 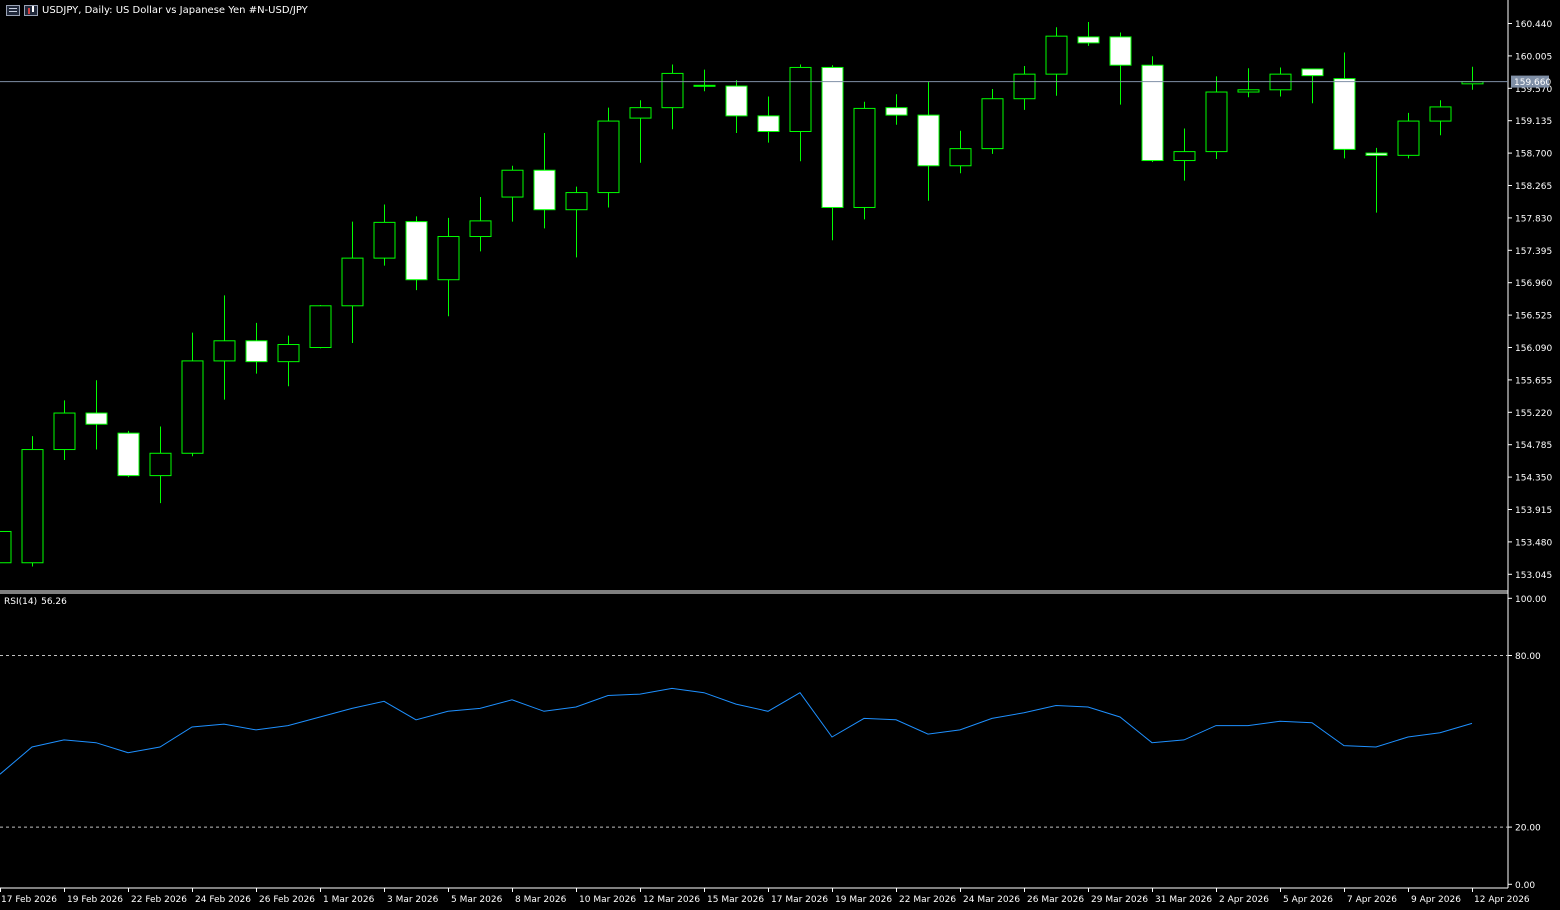 I want to click on time-tick-label: 7 Apr 2026, so click(x=1372, y=900).